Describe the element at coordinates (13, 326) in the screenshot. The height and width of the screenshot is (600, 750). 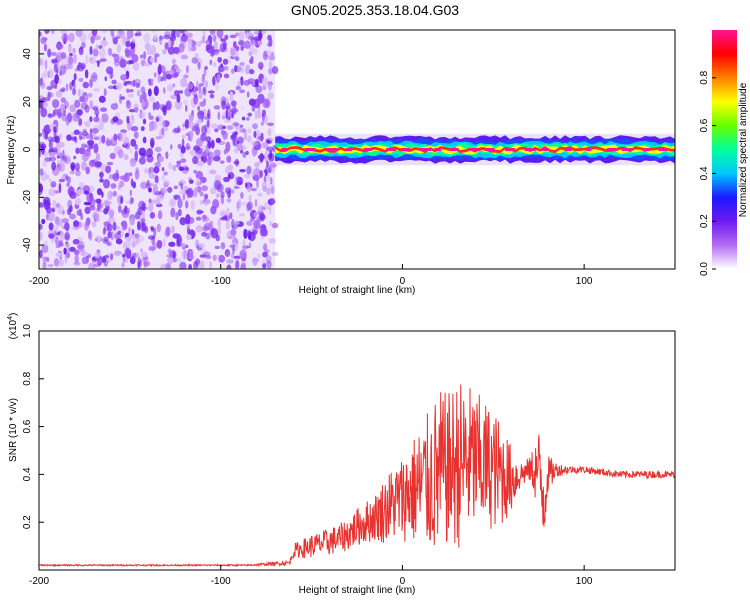
I see `snr-y-multiplier: (x104)` at that location.